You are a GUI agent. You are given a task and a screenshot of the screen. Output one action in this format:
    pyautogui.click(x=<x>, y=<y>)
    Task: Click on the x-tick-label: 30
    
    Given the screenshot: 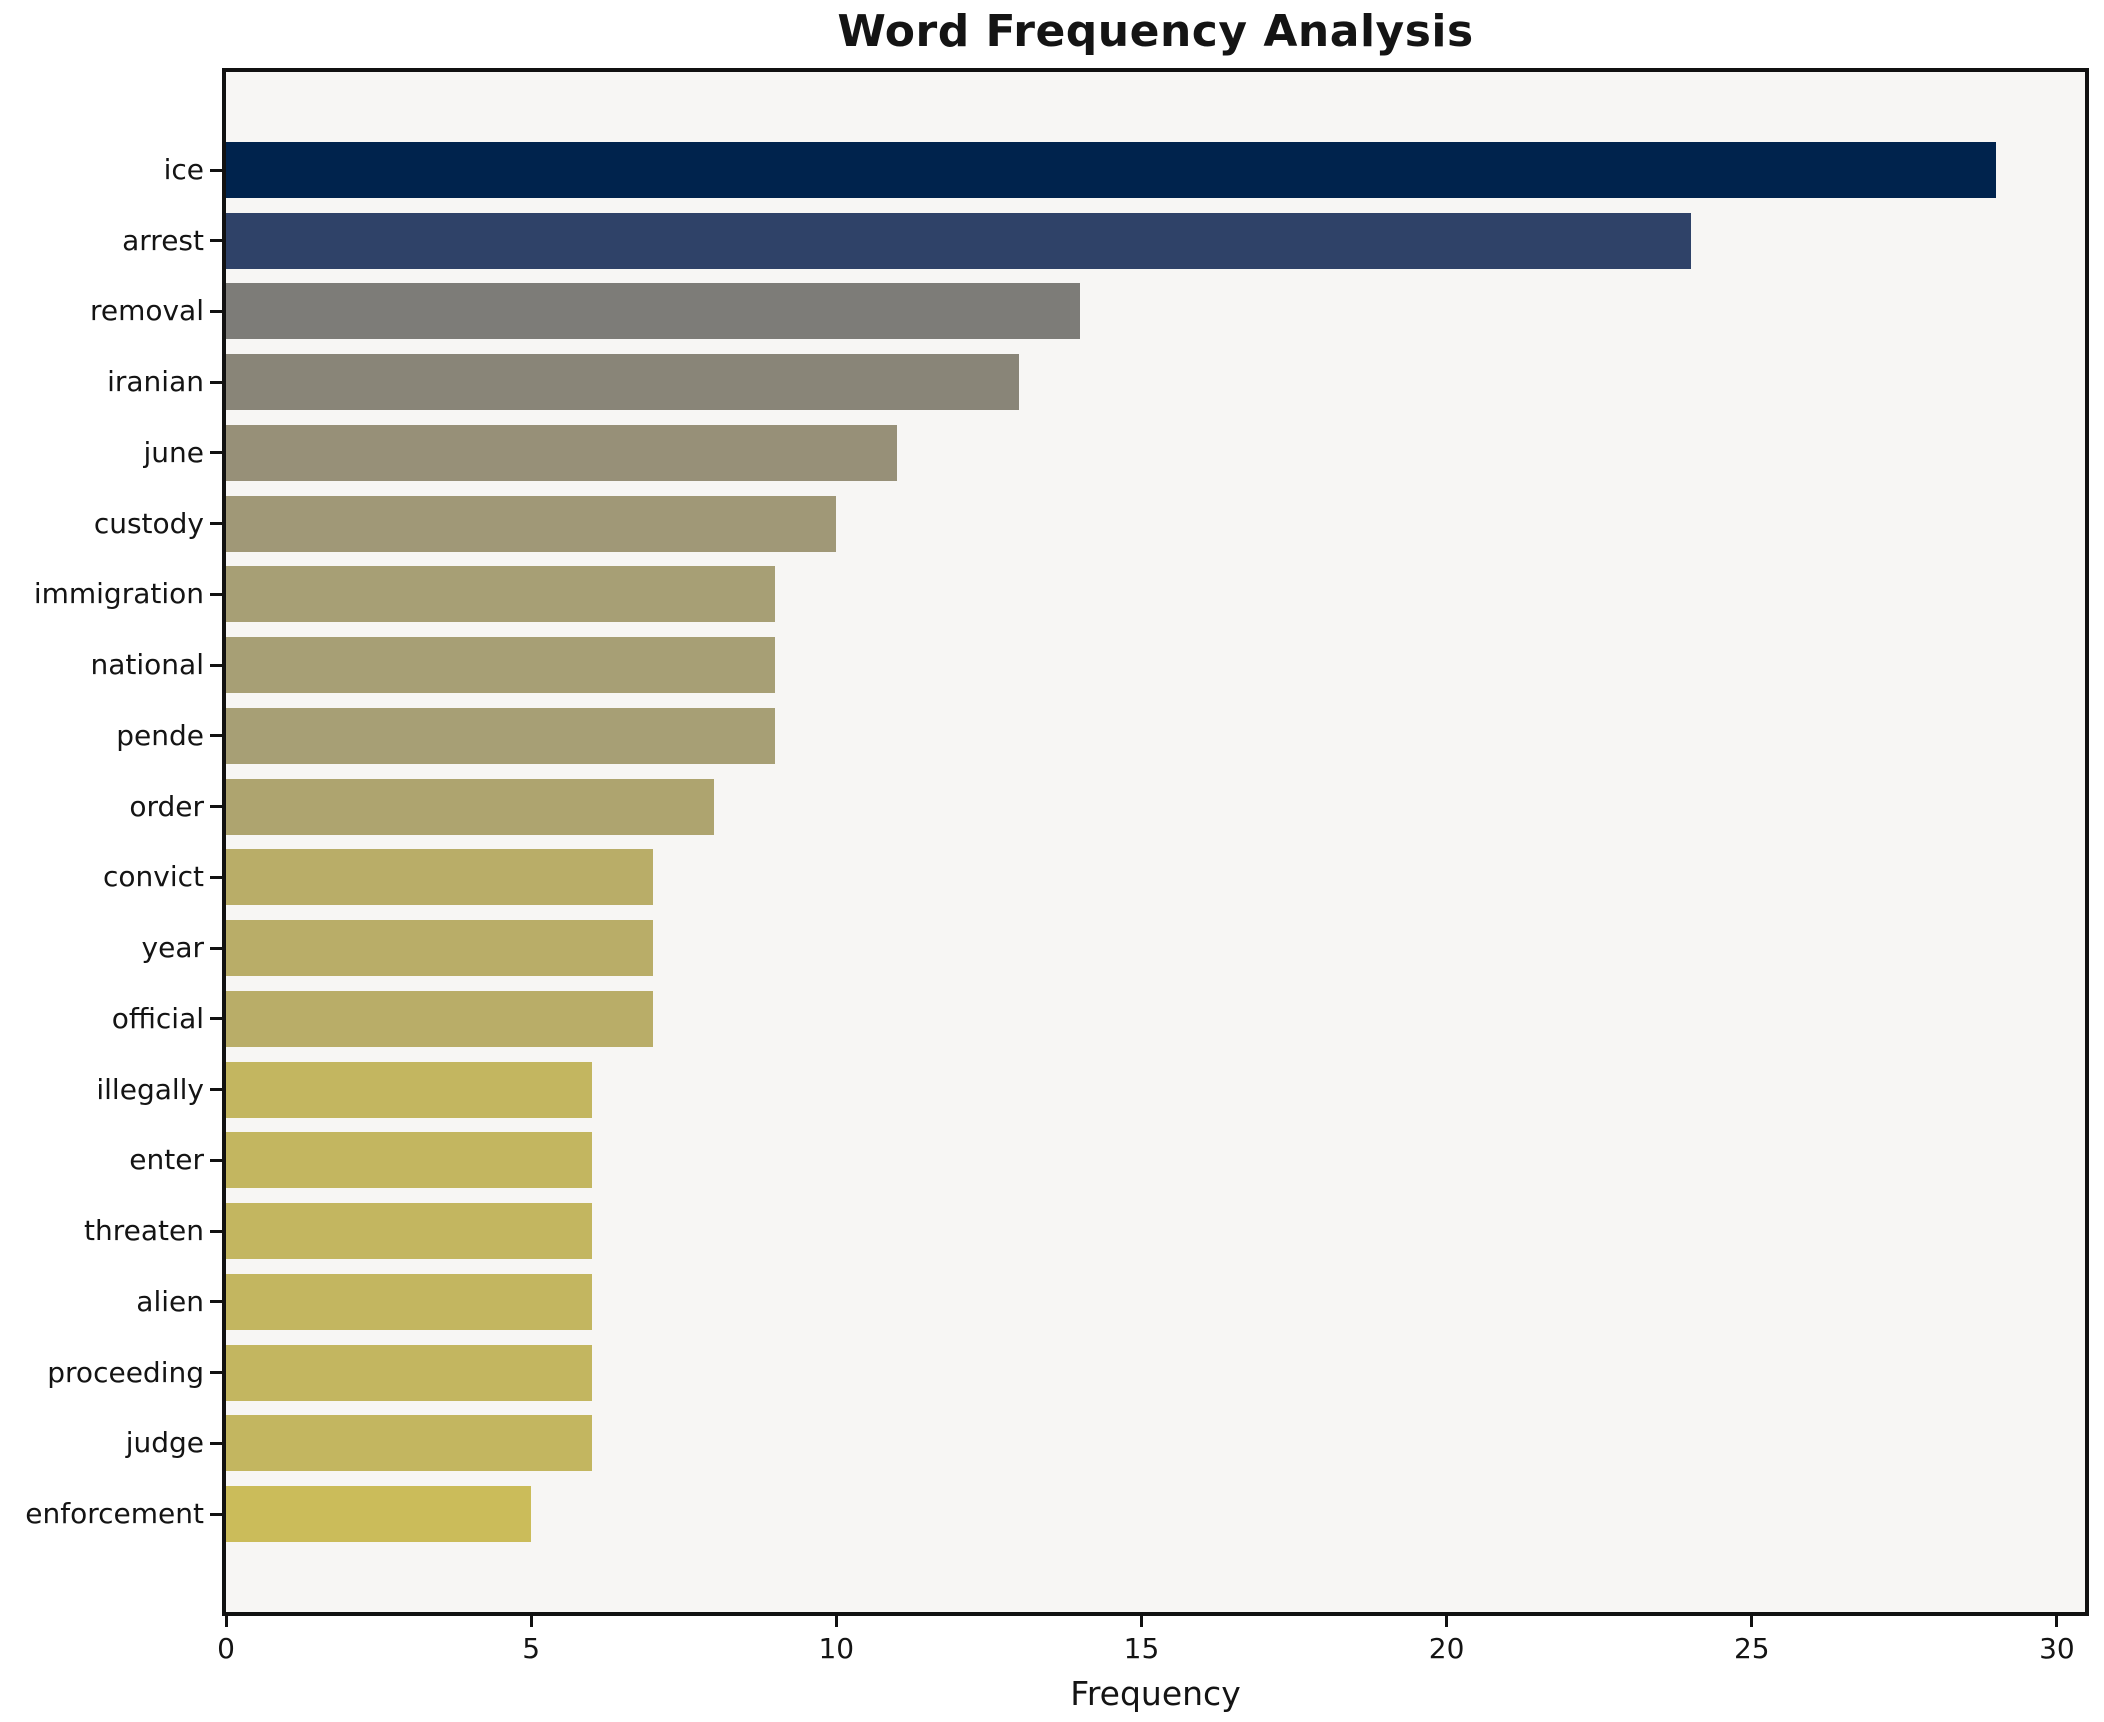 What is the action you would take?
    pyautogui.click(x=2057, y=1648)
    